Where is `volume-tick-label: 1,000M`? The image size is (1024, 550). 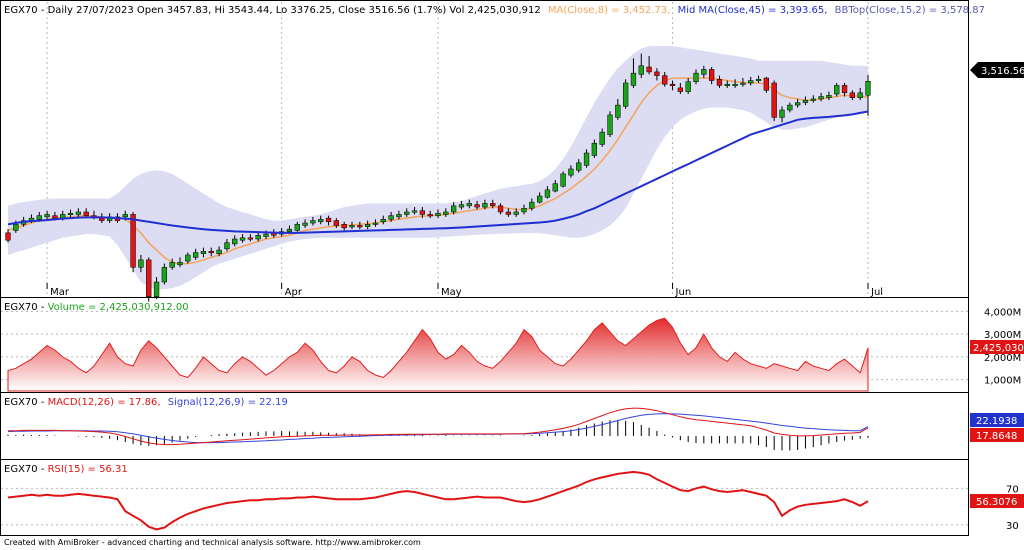 volume-tick-label: 1,000M is located at coordinates (1002, 381).